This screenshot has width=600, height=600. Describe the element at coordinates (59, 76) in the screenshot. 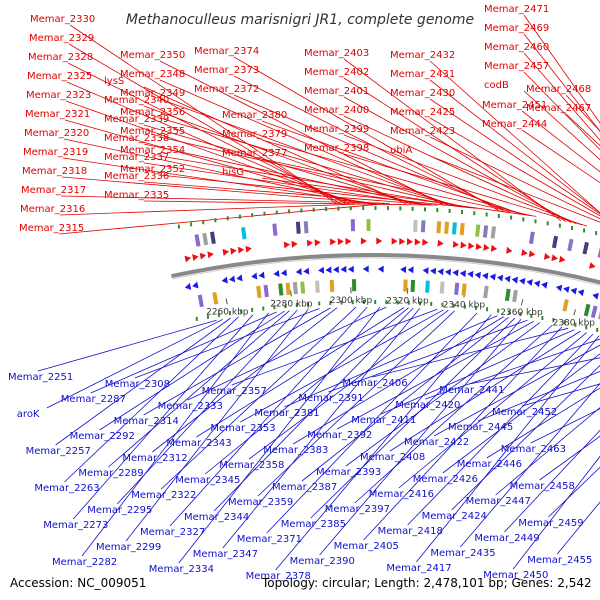

I see `forward-gene-label: Memar_2325` at that location.